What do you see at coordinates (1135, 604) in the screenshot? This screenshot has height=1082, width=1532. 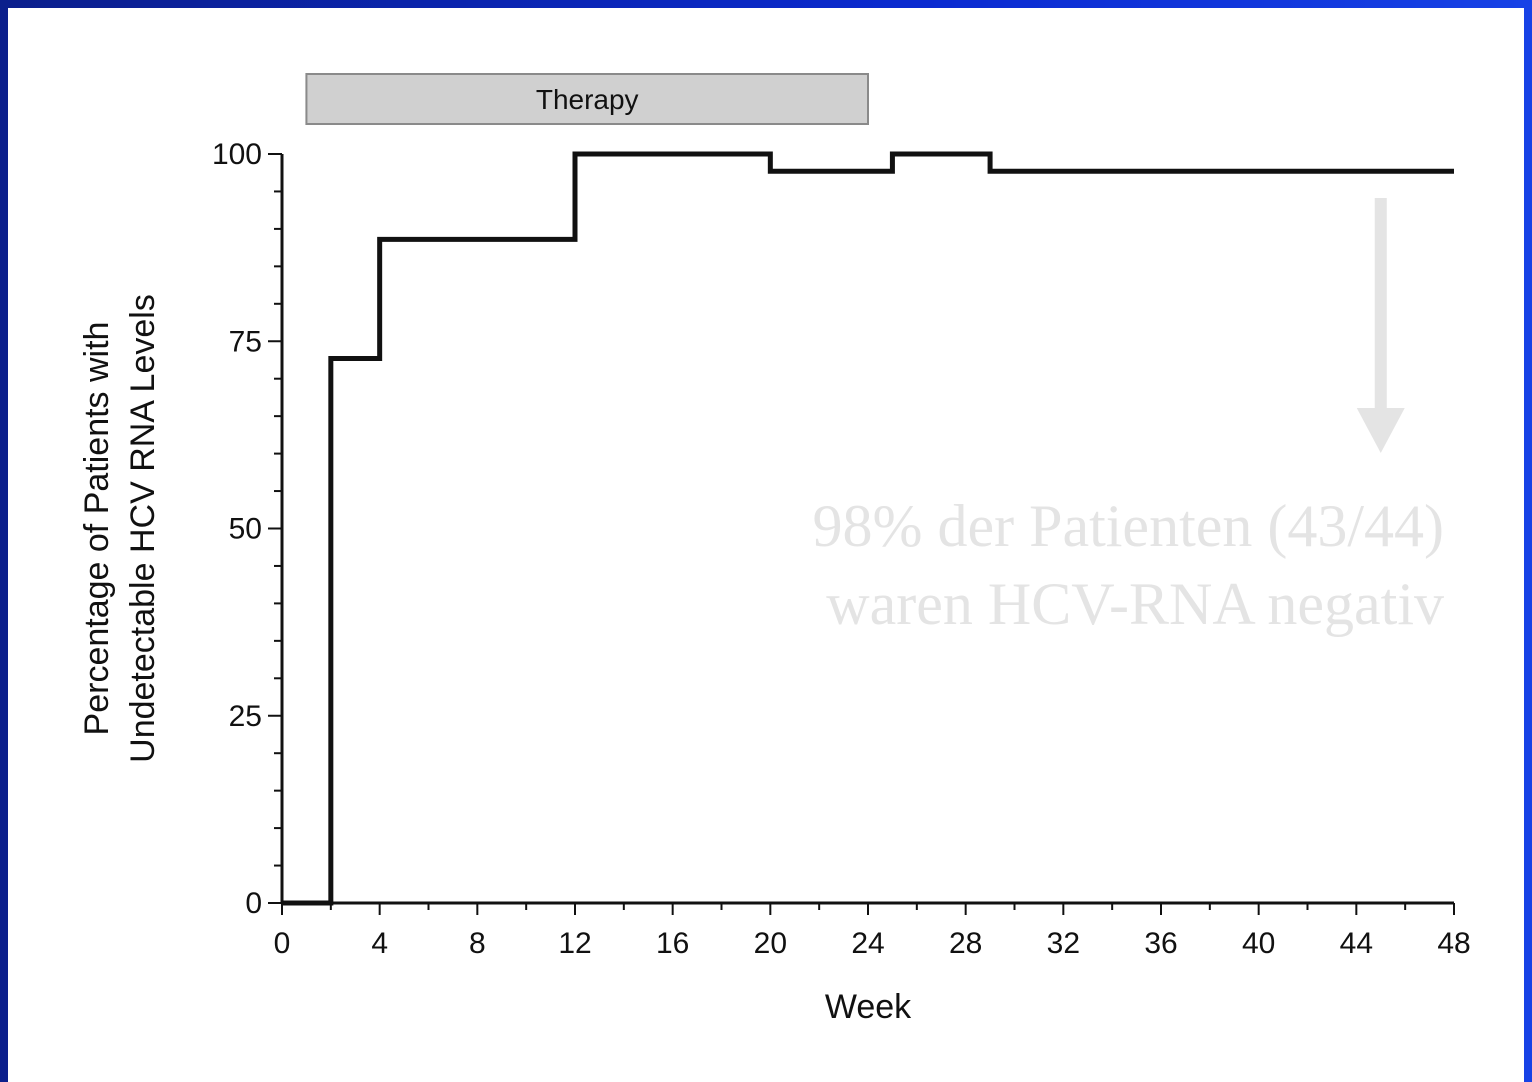 I see `annotation-text-line: waren HCV-RNA negativ` at bounding box center [1135, 604].